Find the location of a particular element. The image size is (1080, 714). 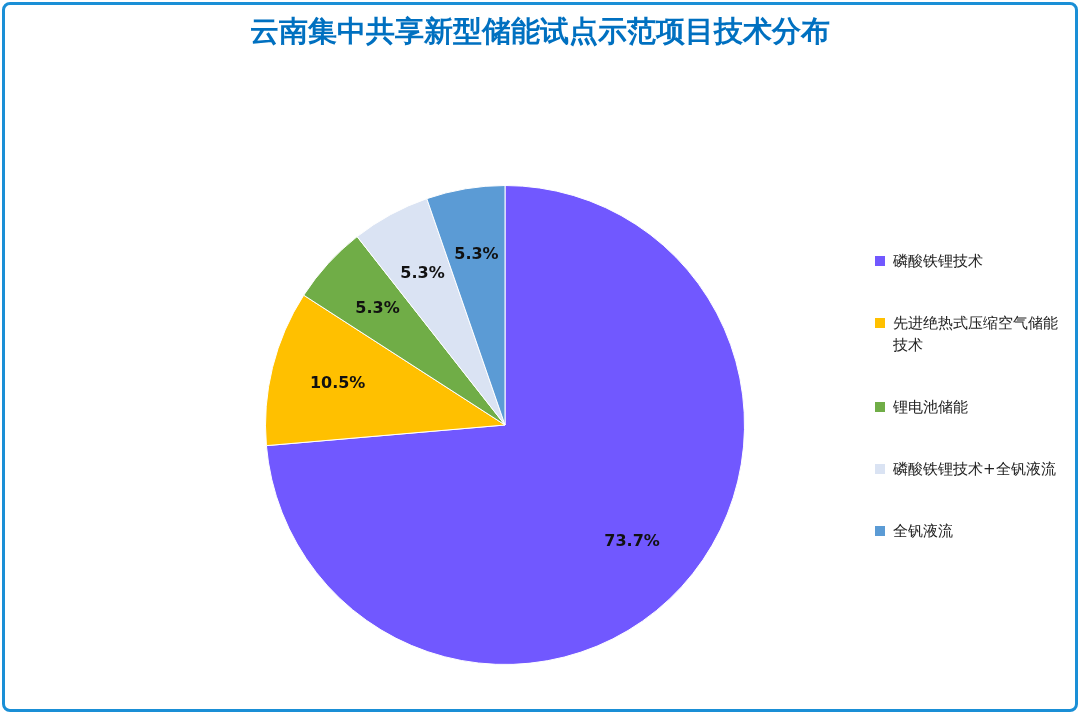

legend-label: 锂电池储能 is located at coordinates (930, 407).